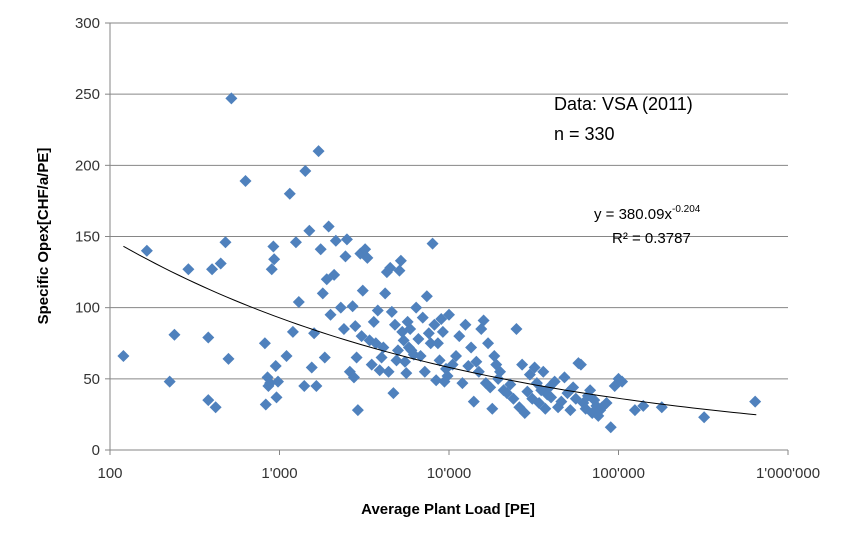  I want to click on y-tick-label: 150, so click(87, 237).